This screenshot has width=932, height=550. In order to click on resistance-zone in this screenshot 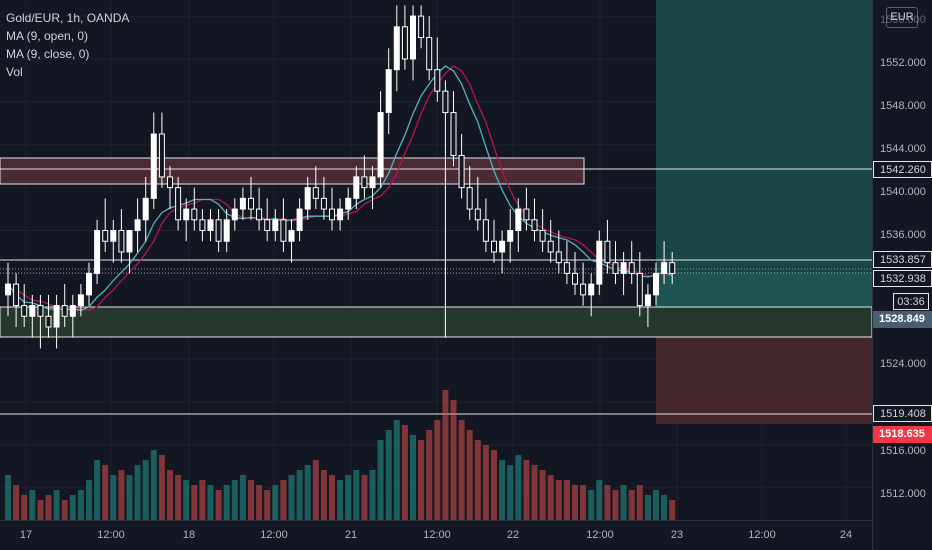, I will do `click(292, 171)`.